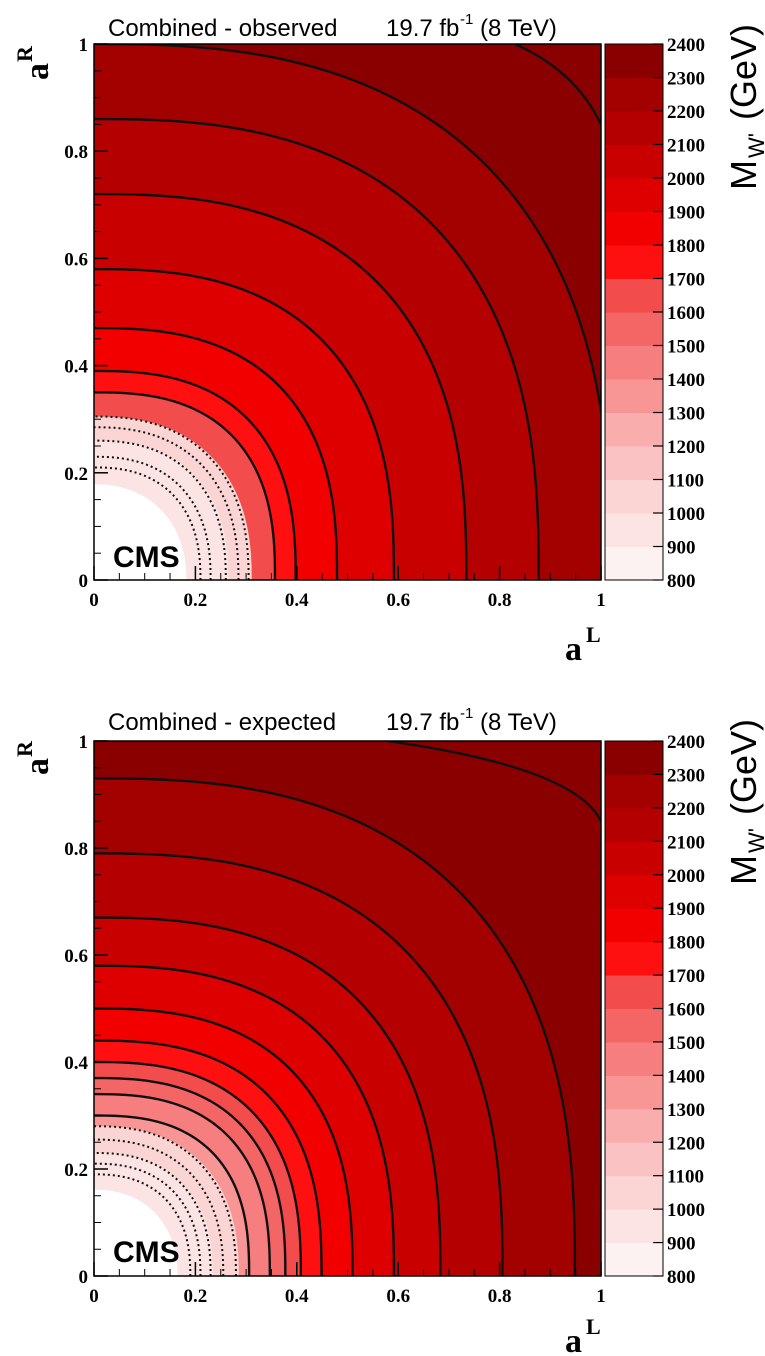 Image resolution: width=765 pixels, height=1356 pixels. Describe the element at coordinates (593, 634) in the screenshot. I see `x-axis-label-sup: L` at that location.